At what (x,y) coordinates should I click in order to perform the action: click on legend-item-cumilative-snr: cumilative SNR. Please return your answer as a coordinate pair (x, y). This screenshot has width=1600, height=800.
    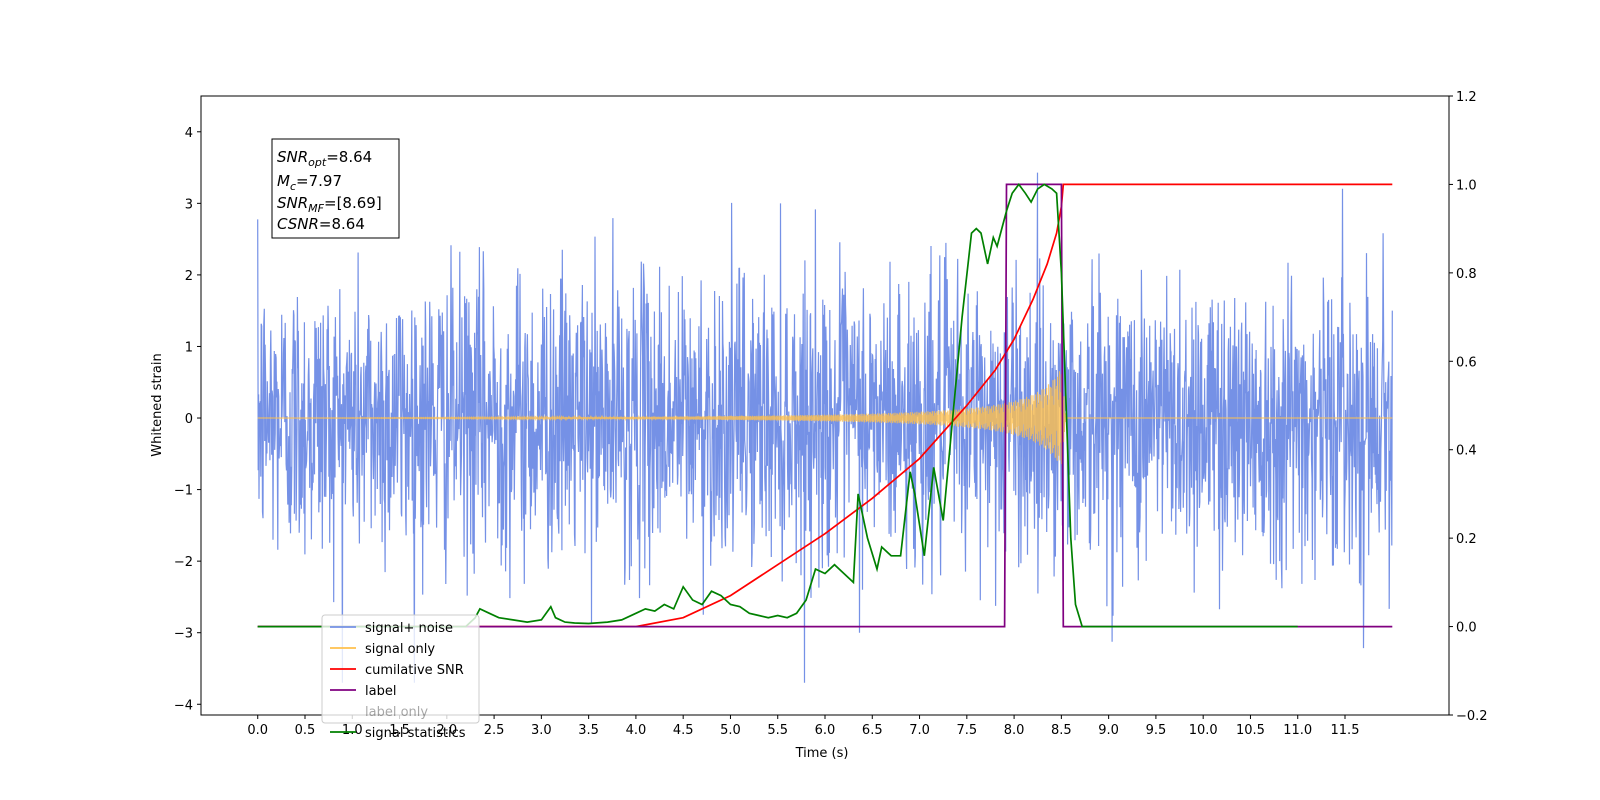
    Looking at the image, I should click on (397, 670).